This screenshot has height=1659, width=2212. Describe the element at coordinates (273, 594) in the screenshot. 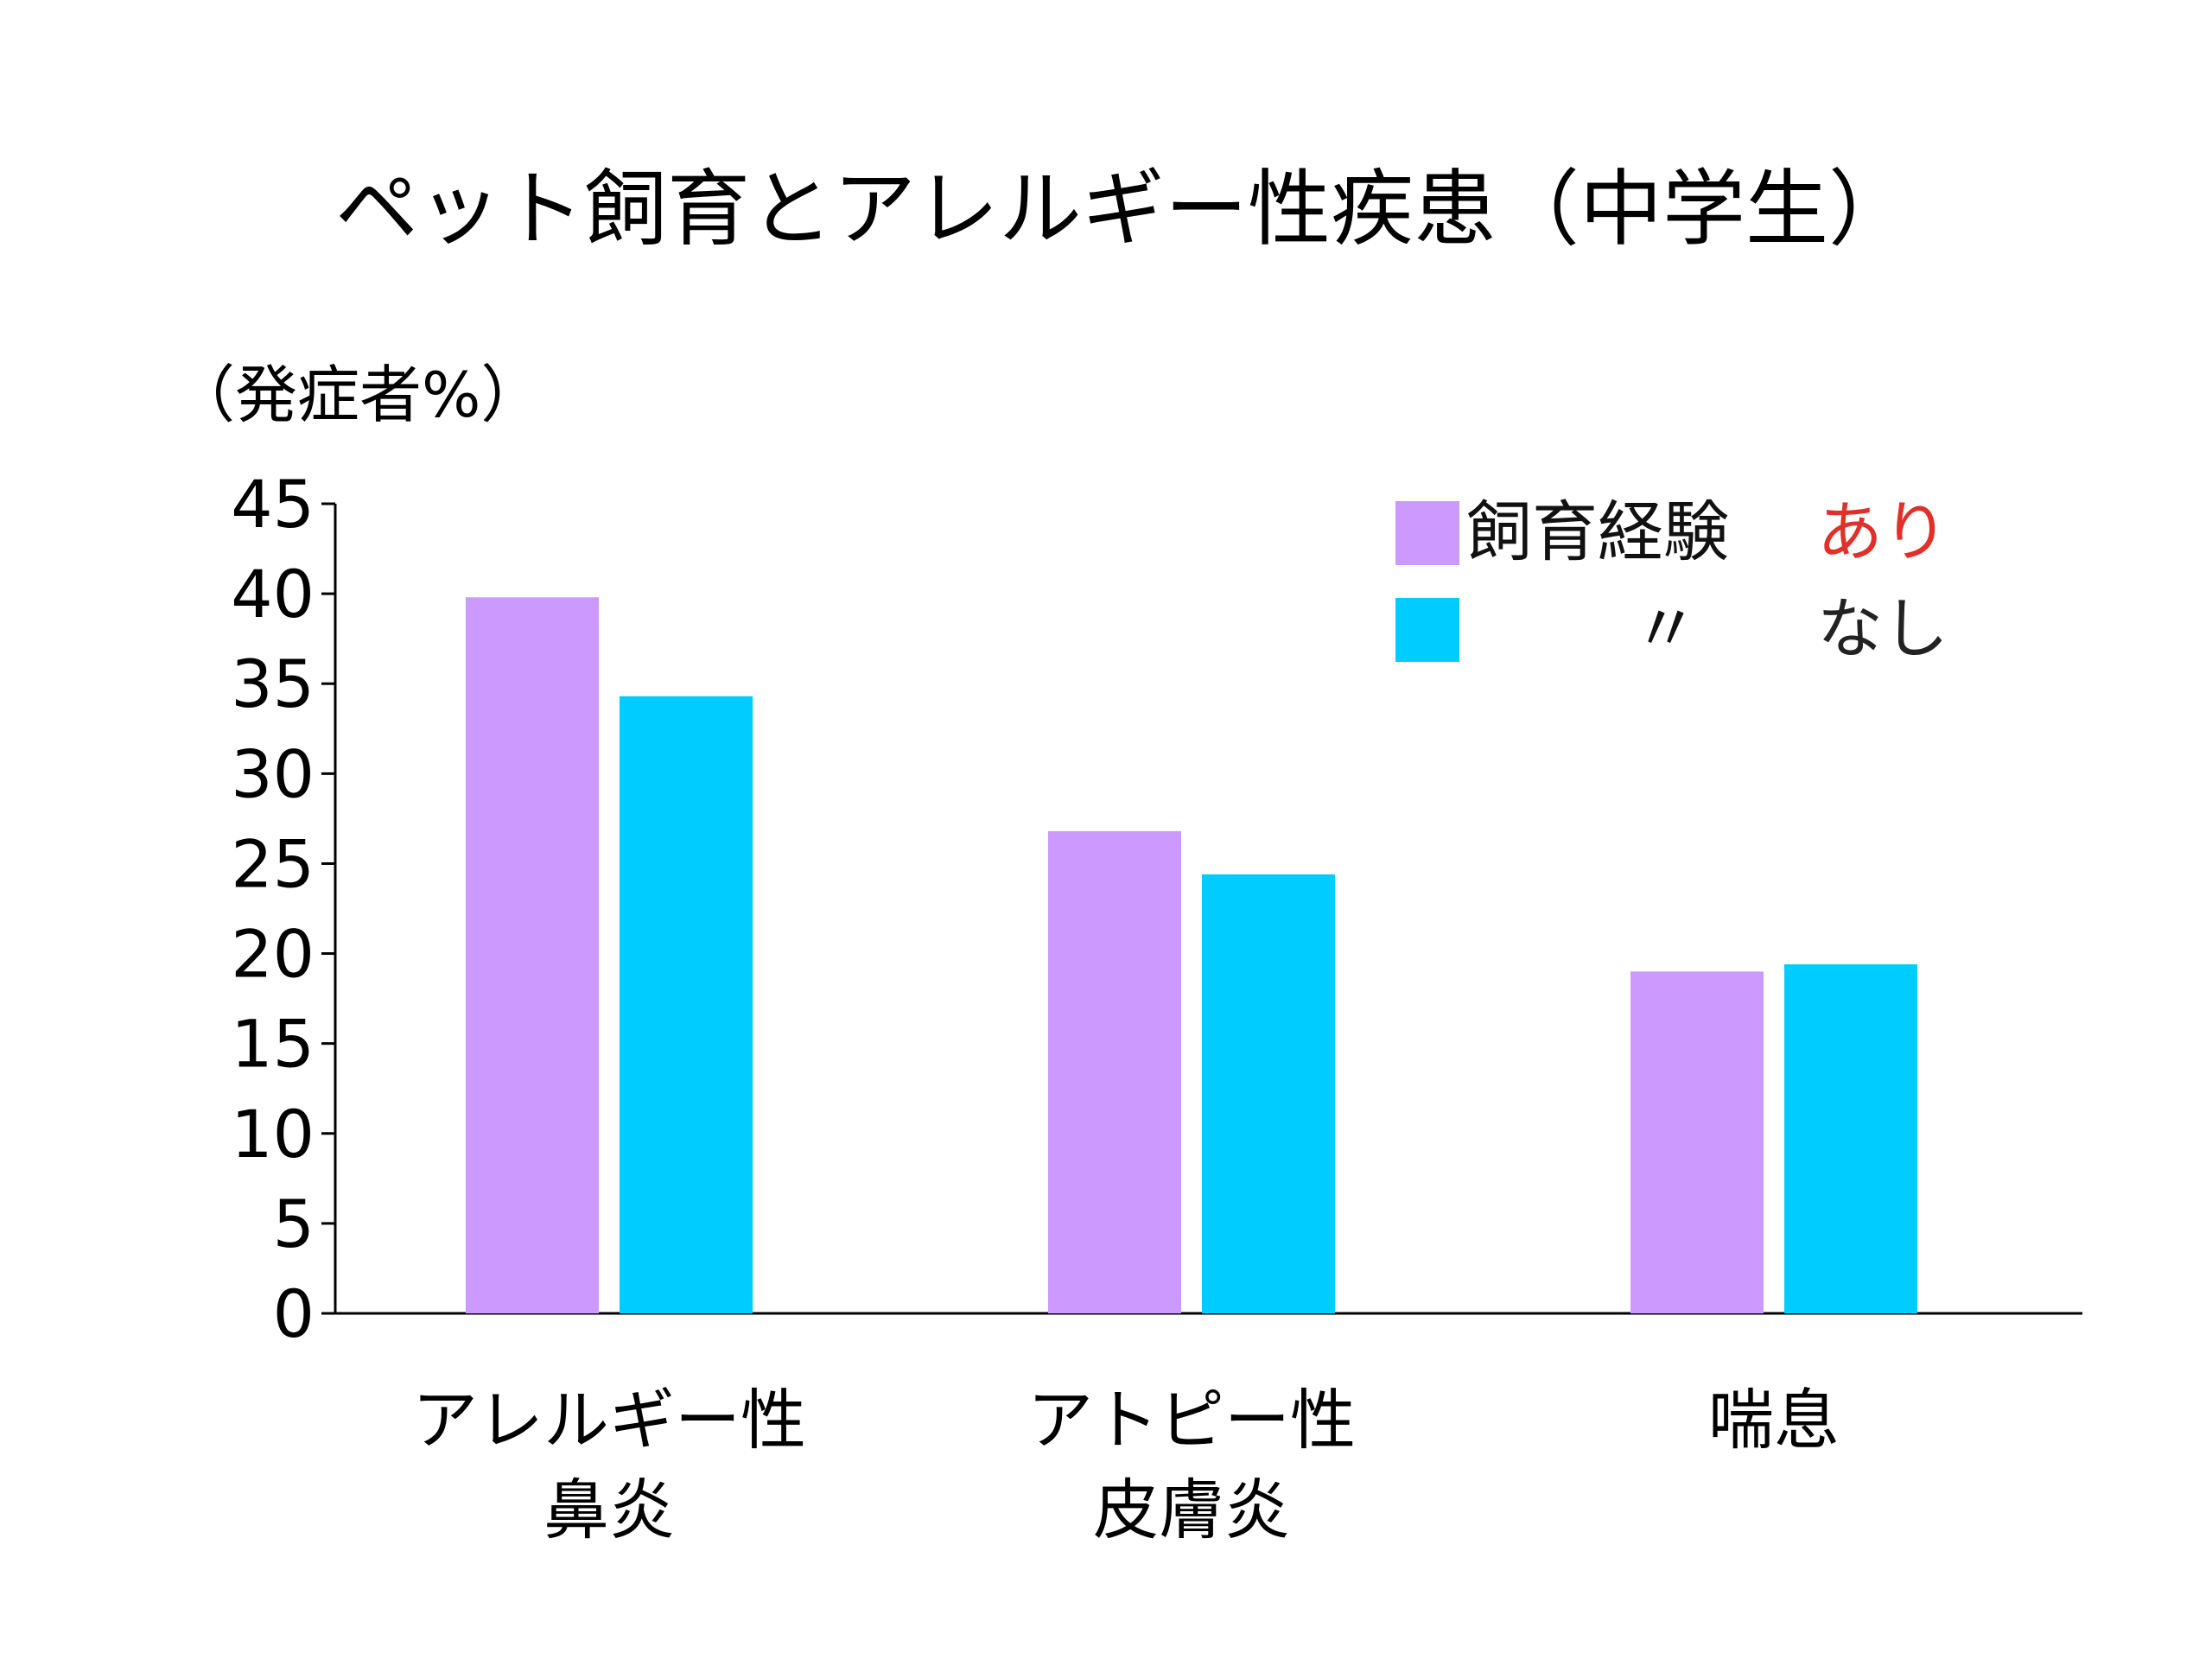

I see `y-tick-label: 40` at that location.